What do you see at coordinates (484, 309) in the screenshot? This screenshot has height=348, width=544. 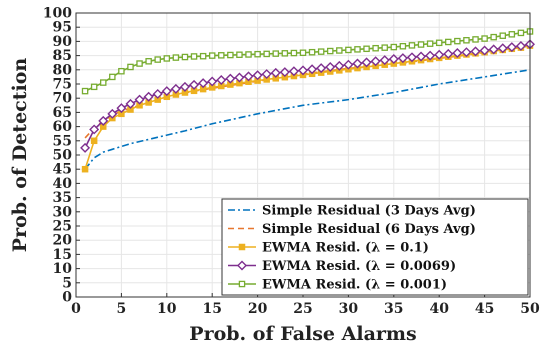 I see `x-tick-label: 45` at bounding box center [484, 309].